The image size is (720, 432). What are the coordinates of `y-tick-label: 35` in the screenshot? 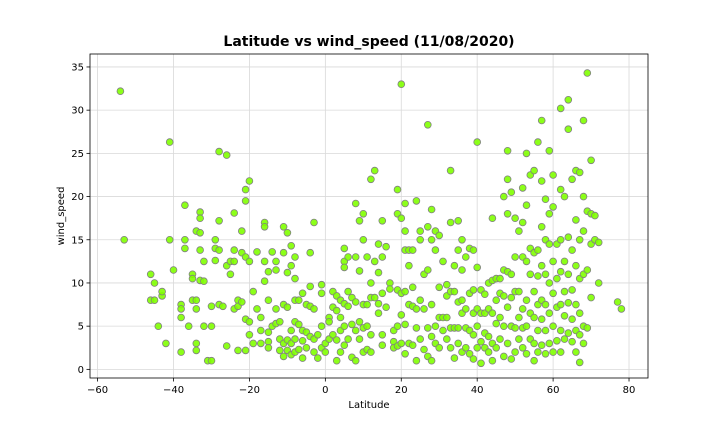 It's located at (77, 67).